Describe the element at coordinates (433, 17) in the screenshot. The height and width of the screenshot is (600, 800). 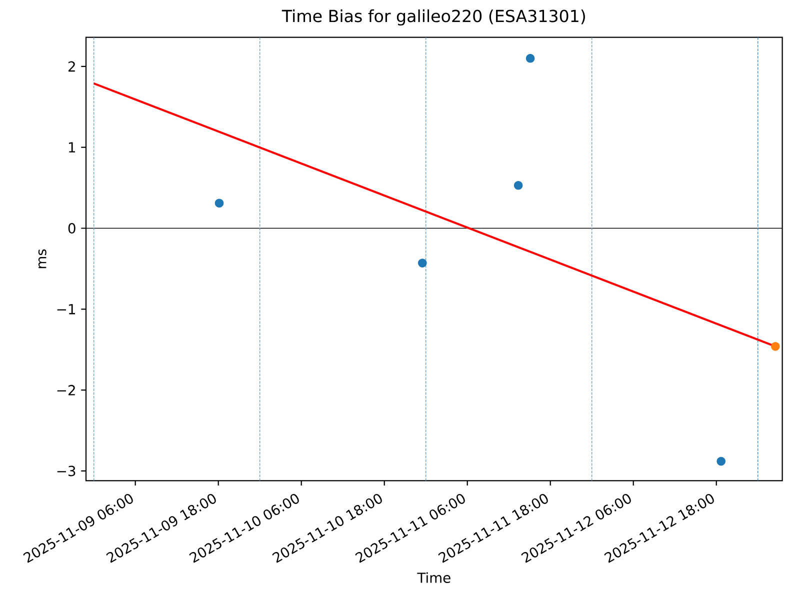
I see `chart-title: Time Bias for galileo220 (ESA31301)` at that location.